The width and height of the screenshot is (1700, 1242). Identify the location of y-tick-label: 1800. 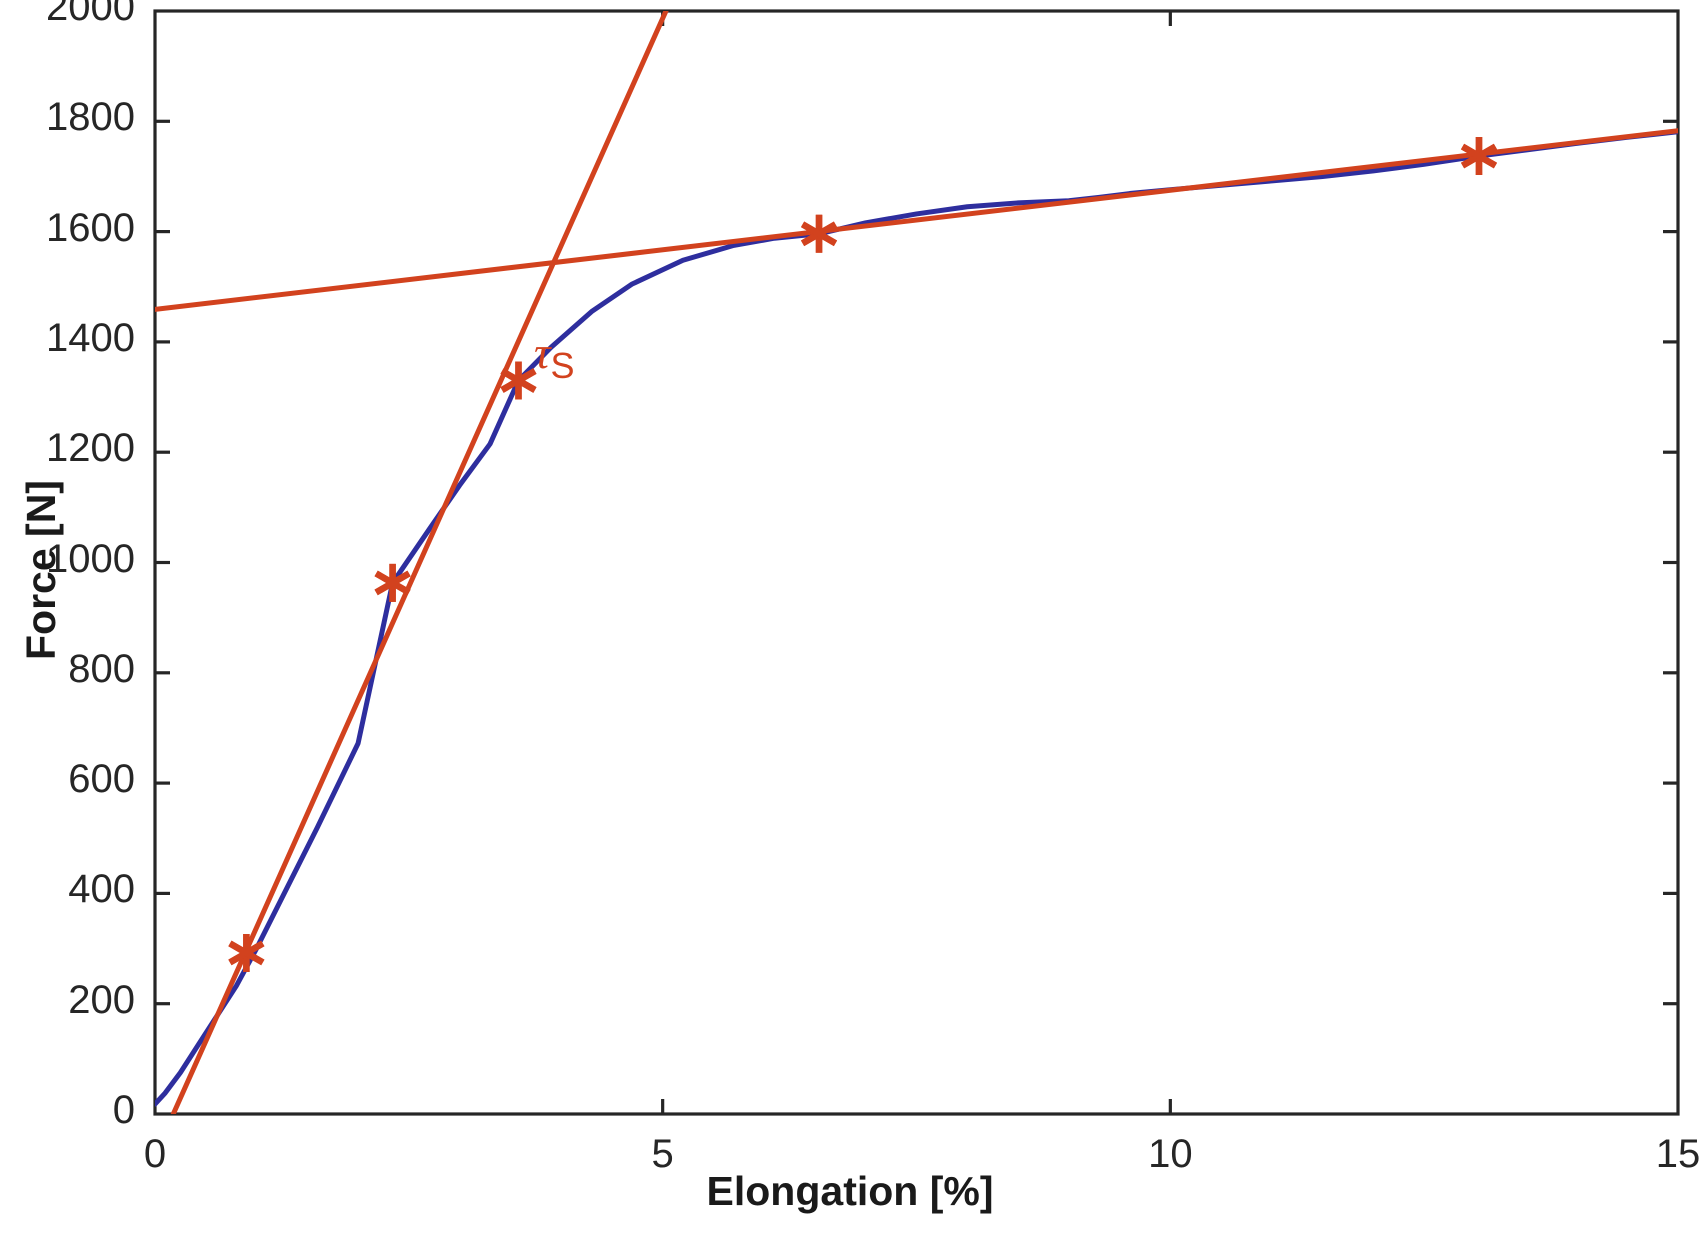
(90, 117).